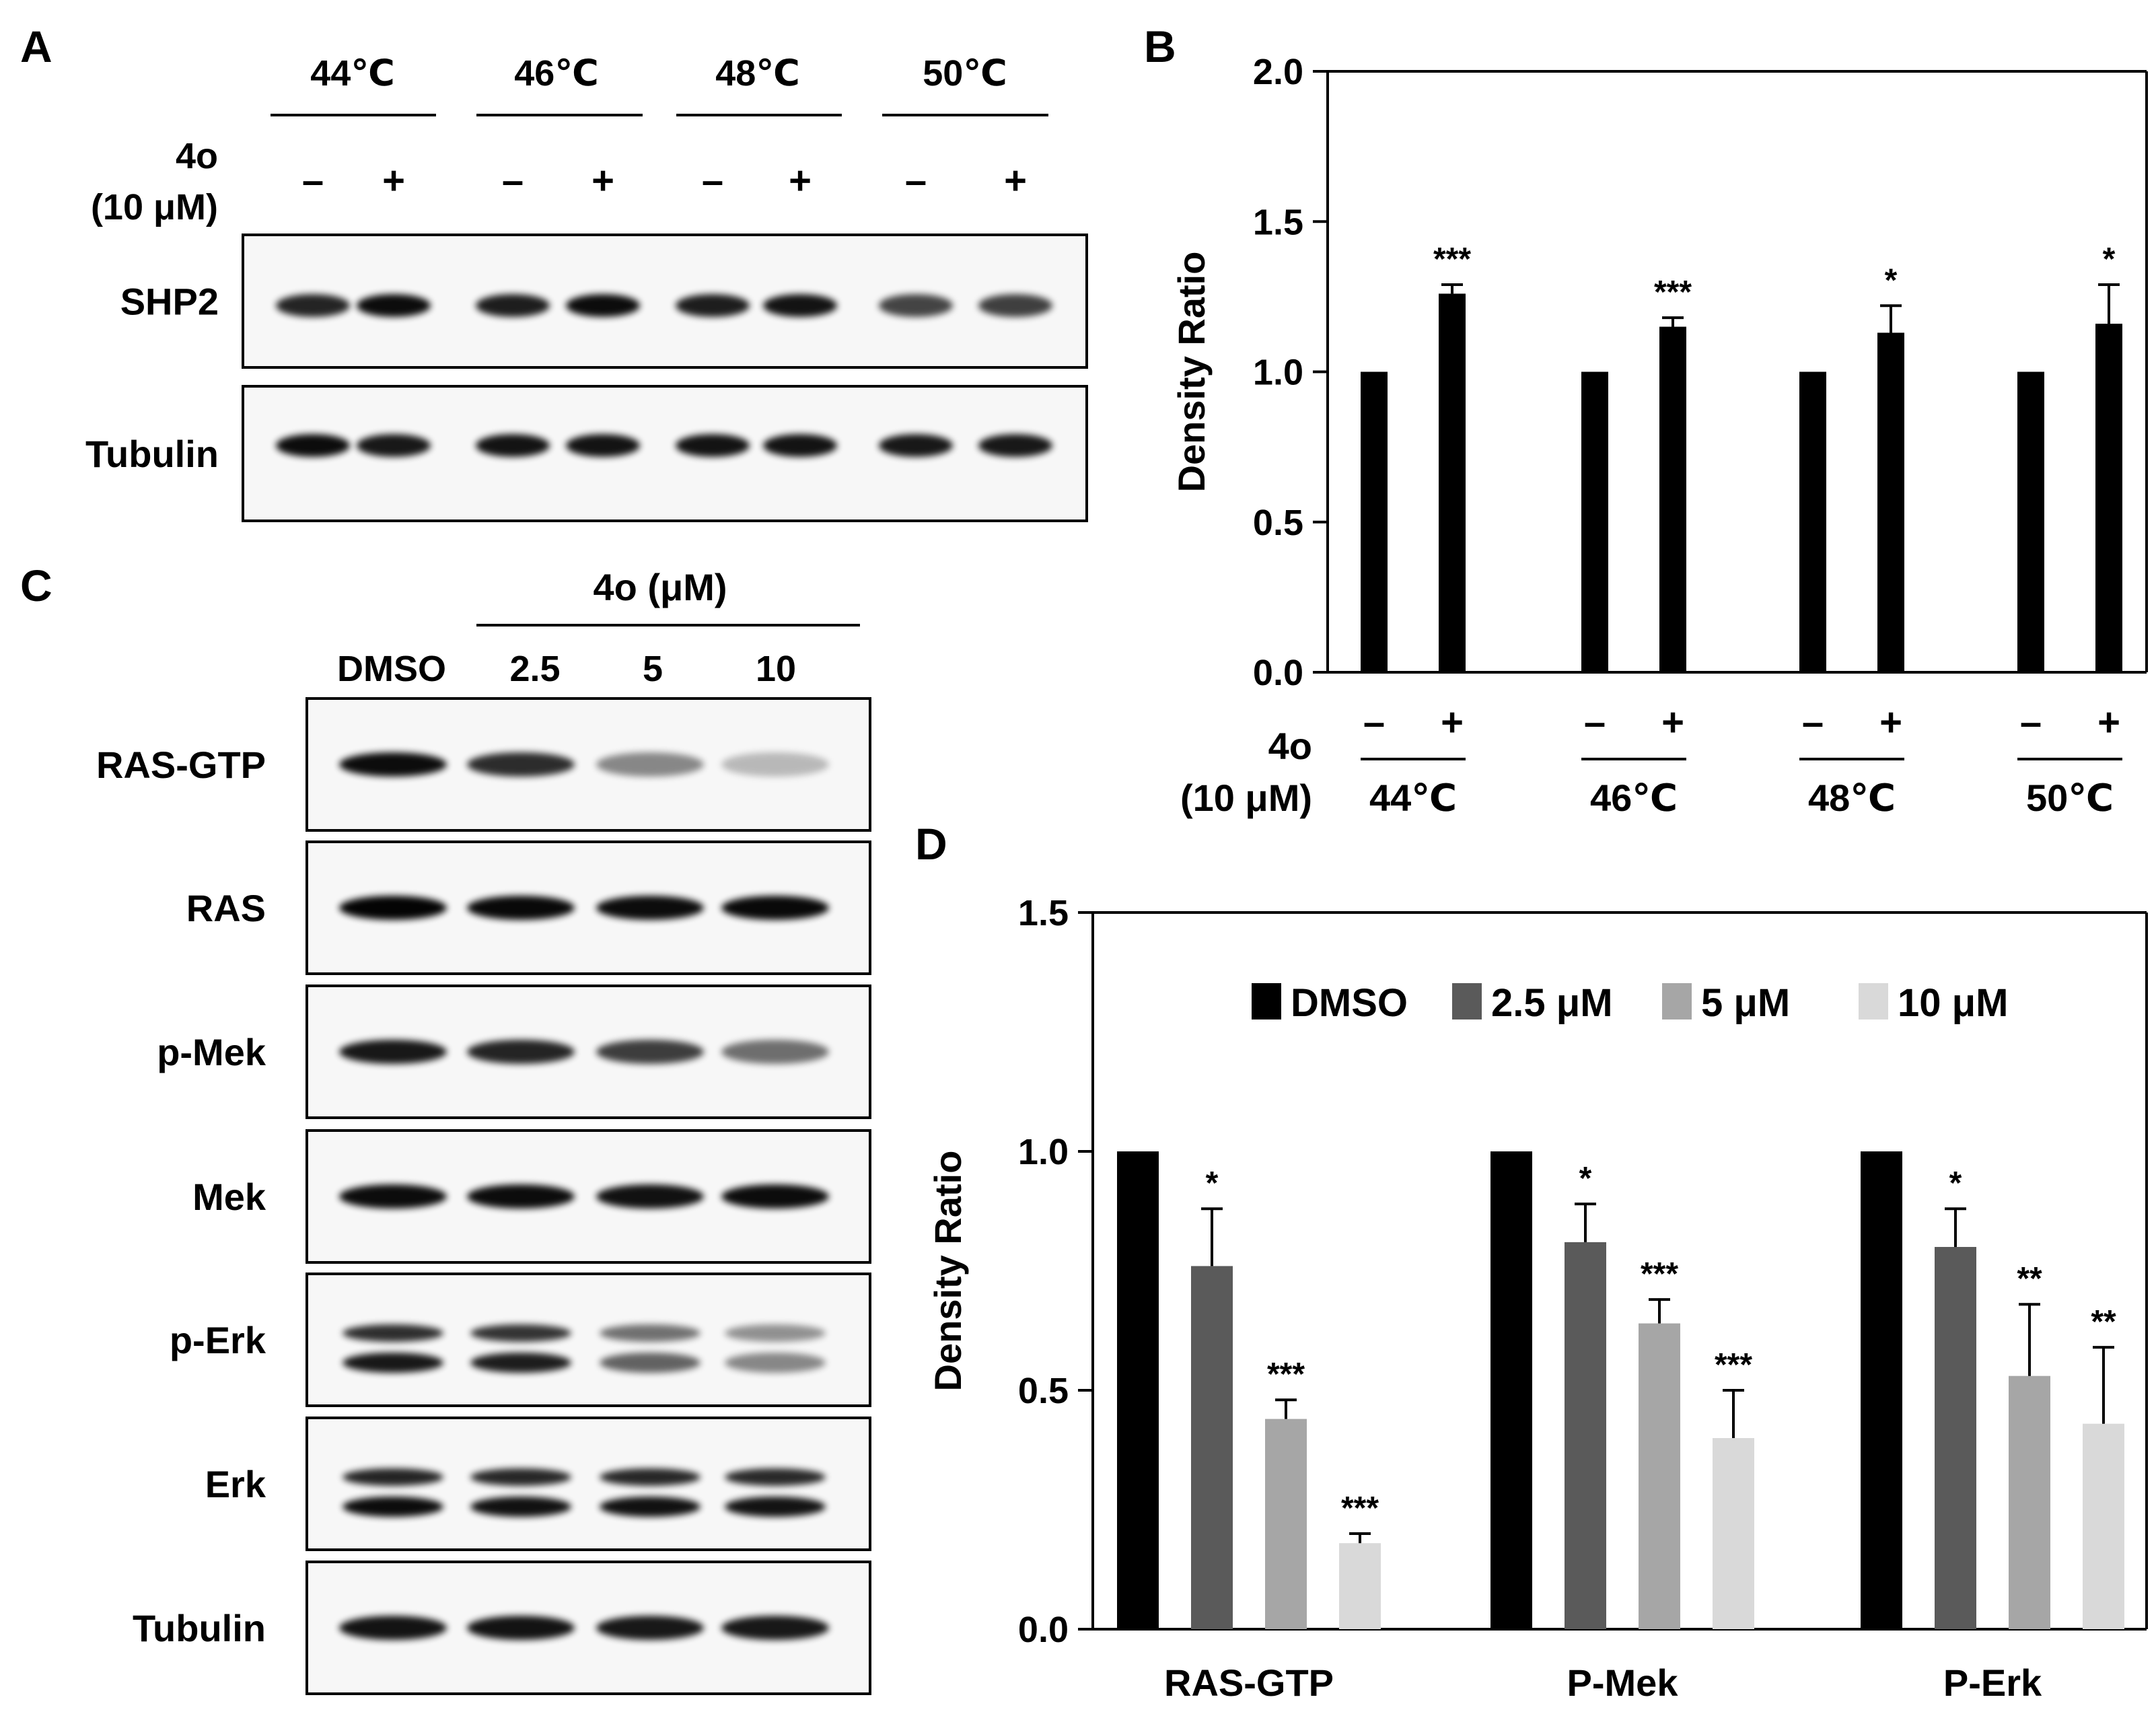 This screenshot has width=2156, height=1718. I want to click on blot-shp2: SHP2, so click(604, 301).